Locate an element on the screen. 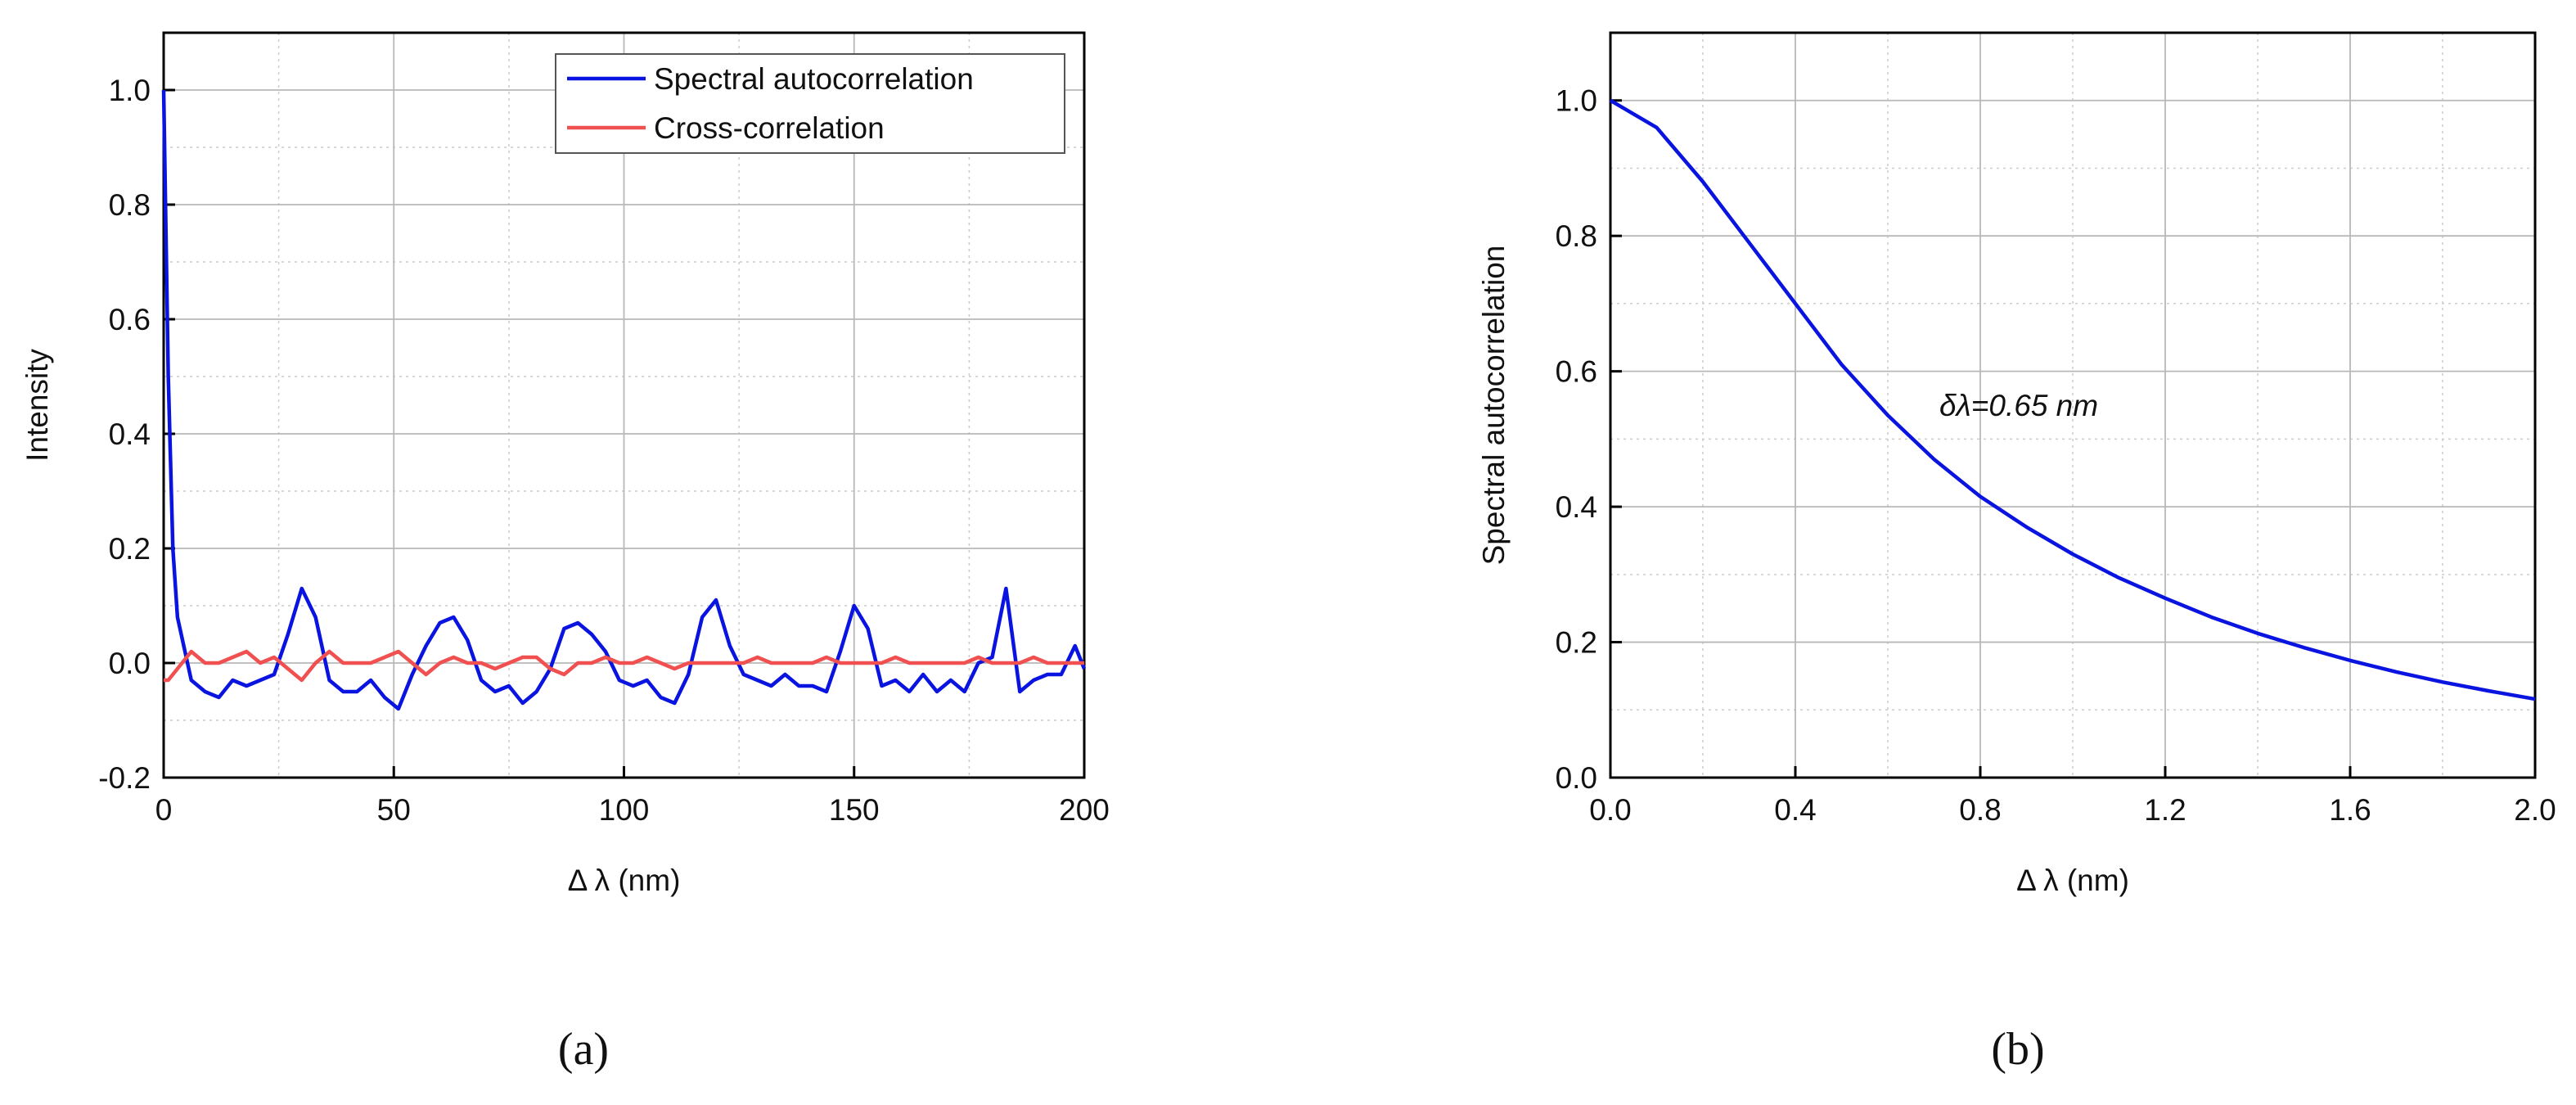 This screenshot has width=2576, height=1105. x-tick-label: 0 is located at coordinates (164, 810).